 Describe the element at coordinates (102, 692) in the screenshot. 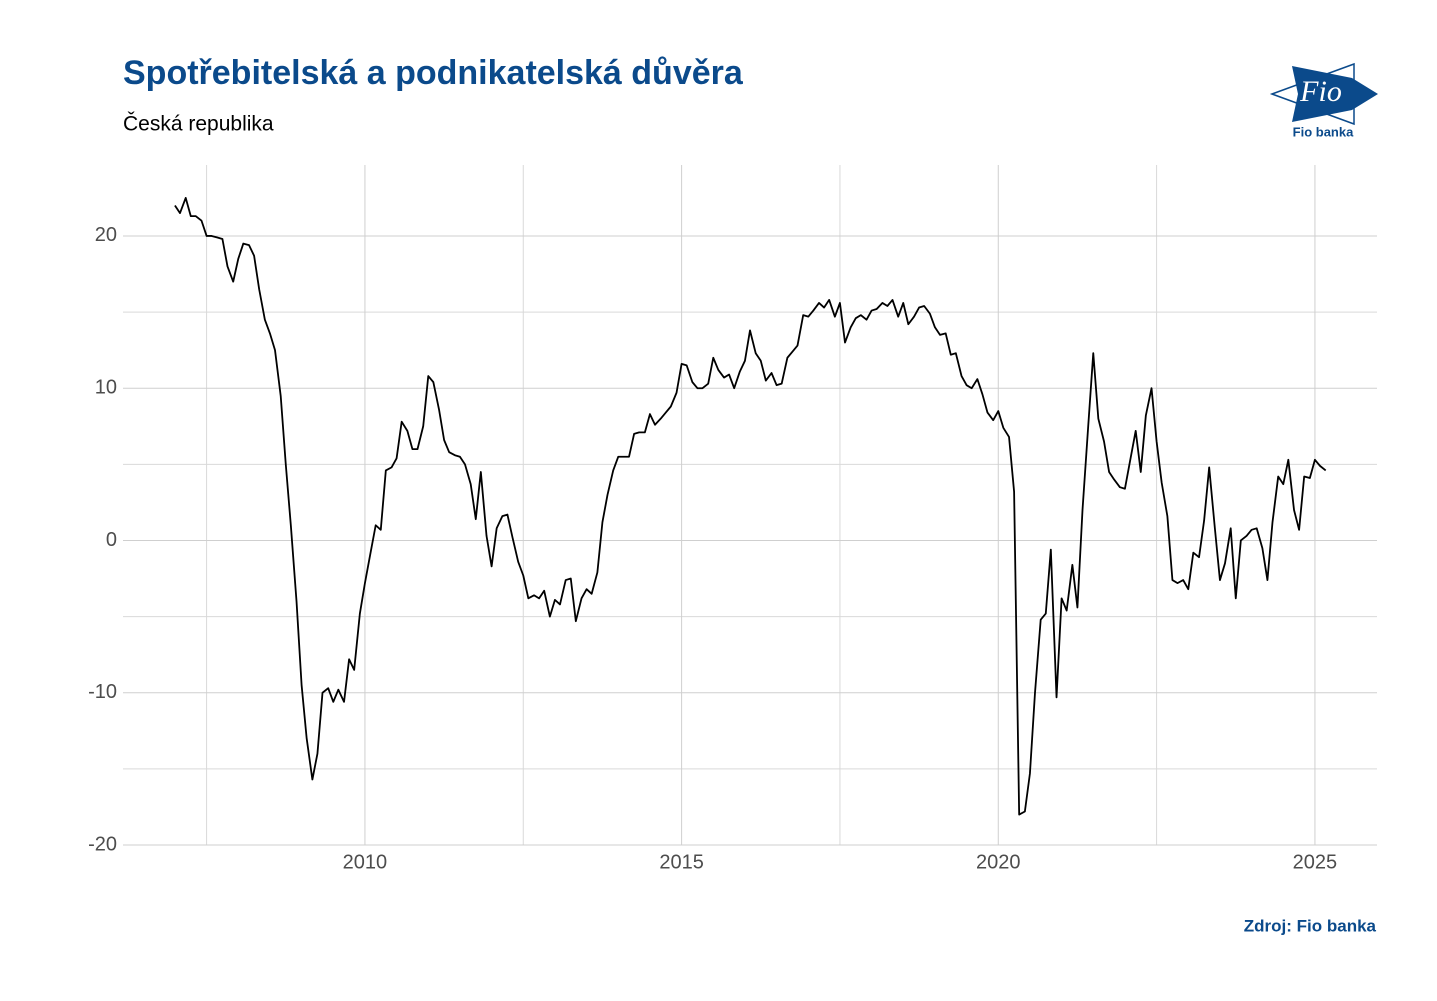

I see `y-tick-label: -10` at that location.